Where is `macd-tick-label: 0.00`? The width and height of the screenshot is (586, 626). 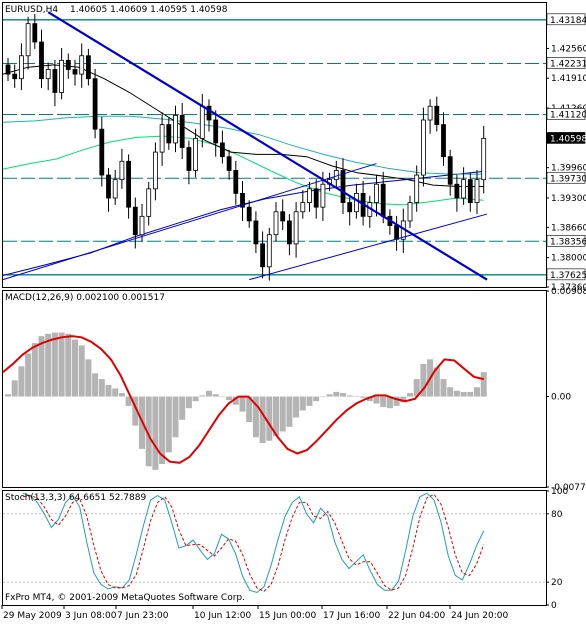 macd-tick-label: 0.00 is located at coordinates (561, 398).